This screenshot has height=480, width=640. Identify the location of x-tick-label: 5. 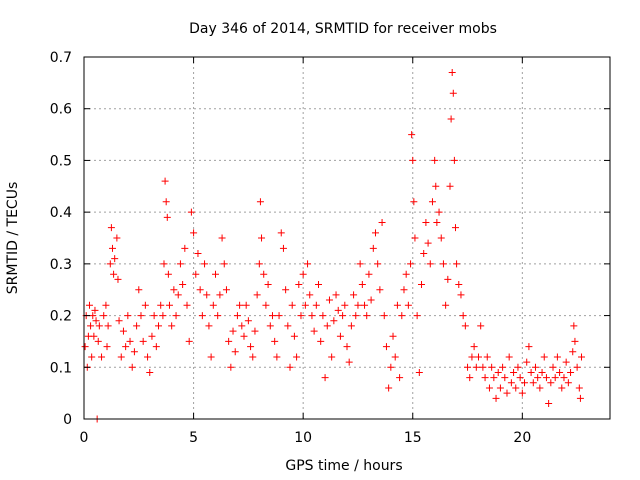
(193, 438).